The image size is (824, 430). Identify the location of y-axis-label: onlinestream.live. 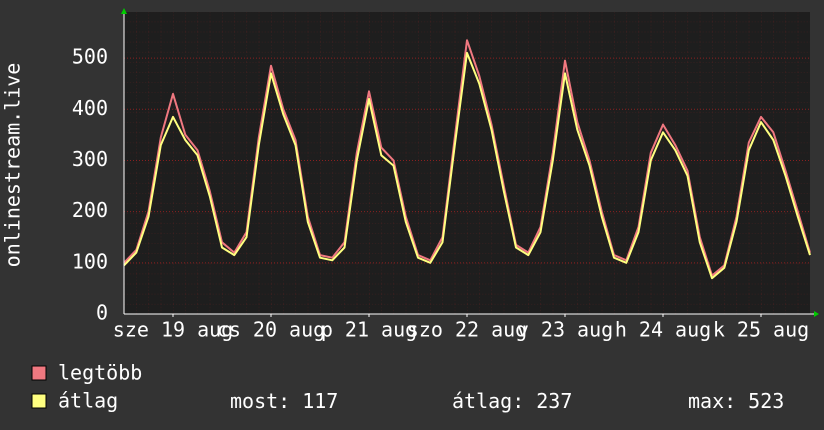
(13, 165).